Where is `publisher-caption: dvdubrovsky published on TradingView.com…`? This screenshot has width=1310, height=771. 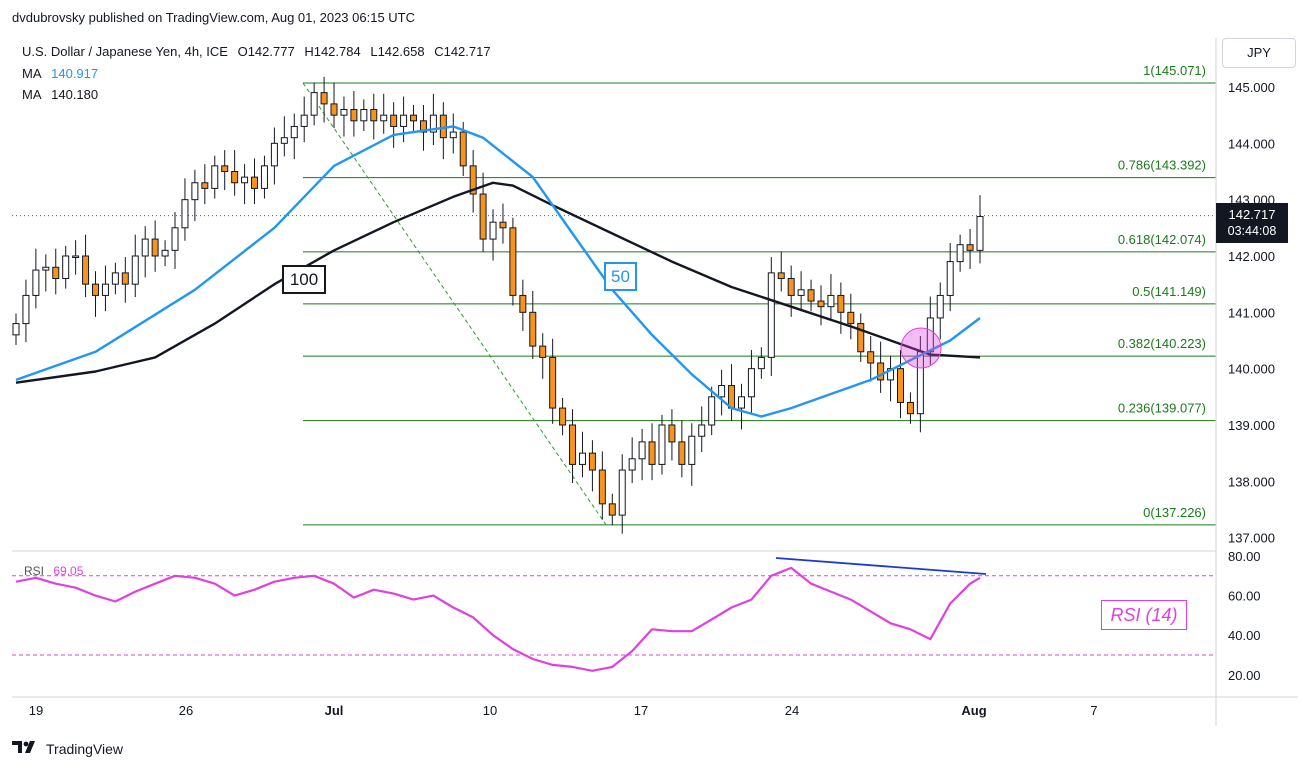 publisher-caption: dvdubrovsky published on TradingView.com… is located at coordinates (214, 17).